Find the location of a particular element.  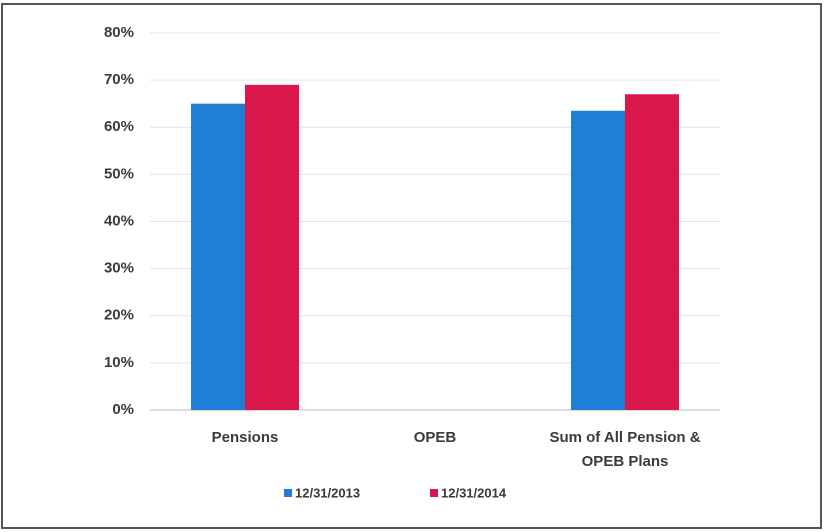

y-tick-label: 80% is located at coordinates (119, 32).